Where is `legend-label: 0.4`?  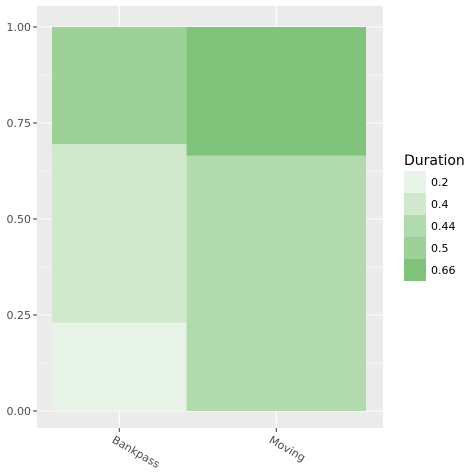
legend-label: 0.4 is located at coordinates (440, 204).